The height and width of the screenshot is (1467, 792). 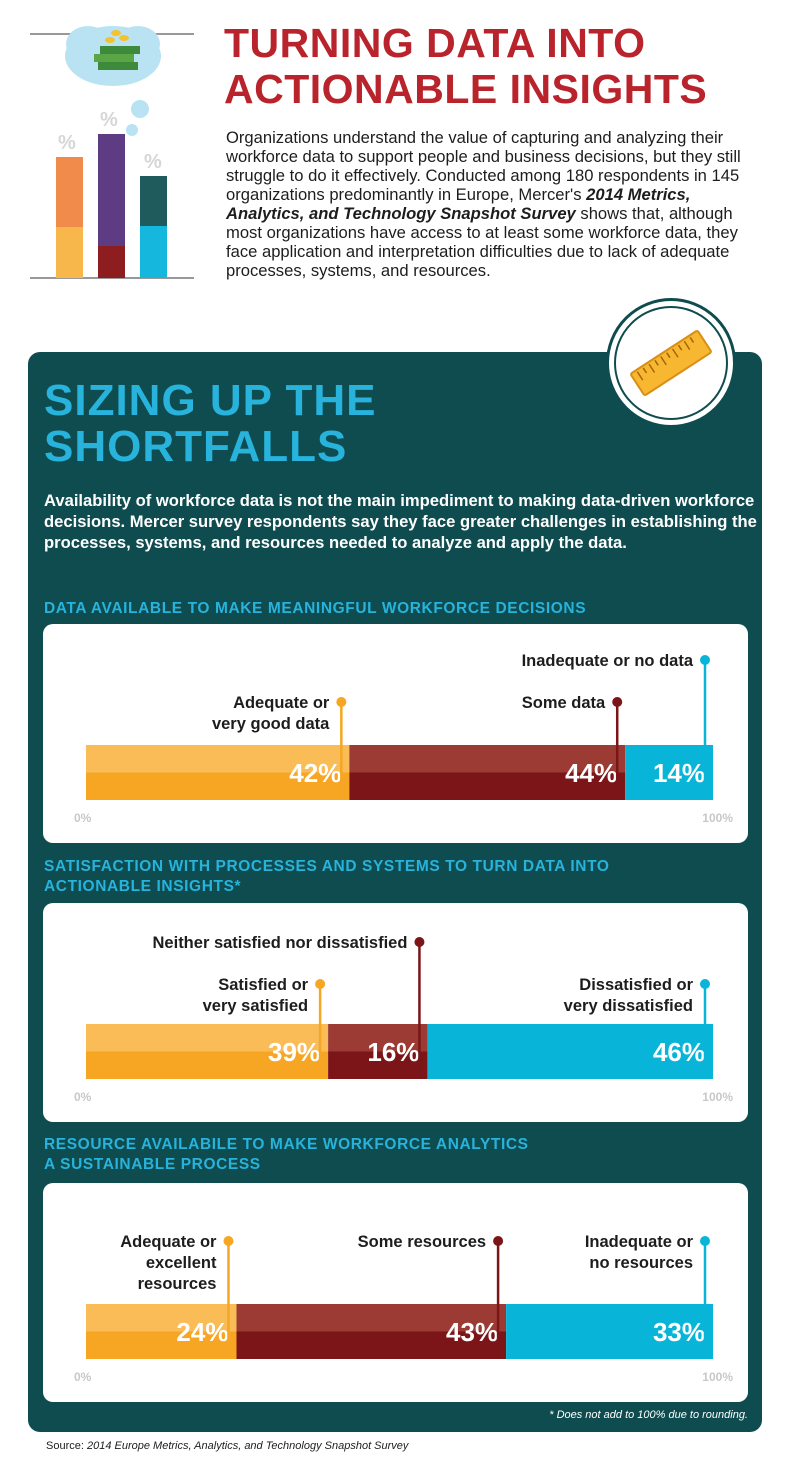 I want to click on ruler-icon, so click(x=671, y=363).